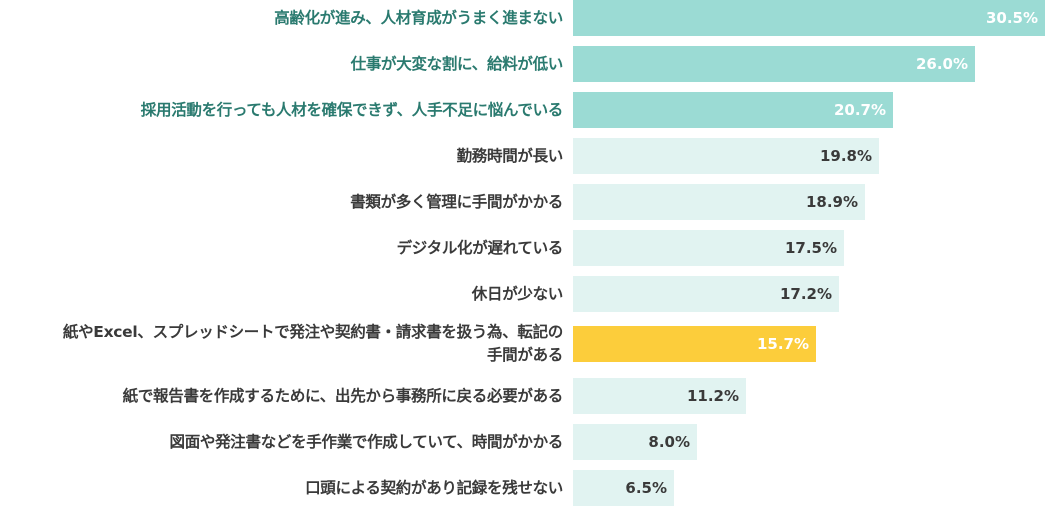 The image size is (1045, 506). What do you see at coordinates (312, 343) in the screenshot?
I see `category-label: 紙やExcel、スプレッドシートで発注や契約書・請求書を扱う為、転記の 手間がある` at bounding box center [312, 343].